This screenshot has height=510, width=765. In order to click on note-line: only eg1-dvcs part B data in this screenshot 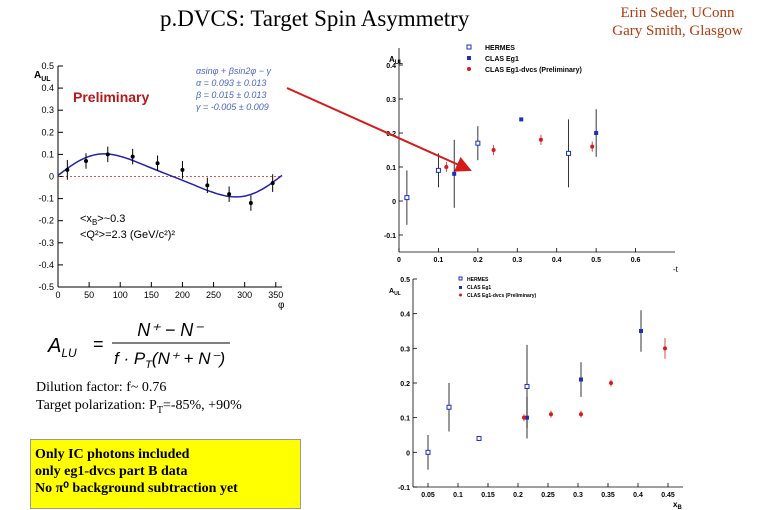, I will do `click(111, 471)`.